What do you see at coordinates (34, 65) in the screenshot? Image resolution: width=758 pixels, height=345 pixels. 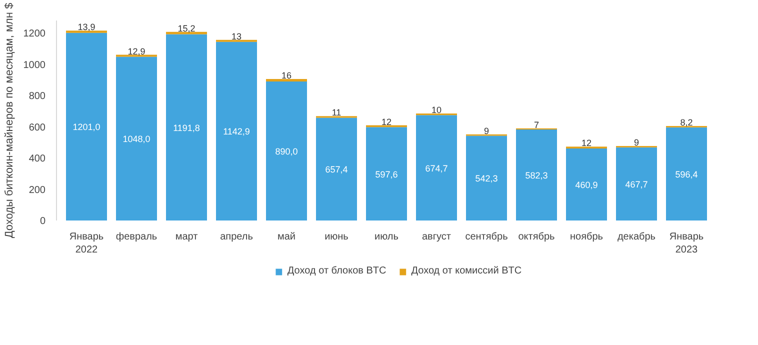 I see `y-tick-label: 1000` at bounding box center [34, 65].